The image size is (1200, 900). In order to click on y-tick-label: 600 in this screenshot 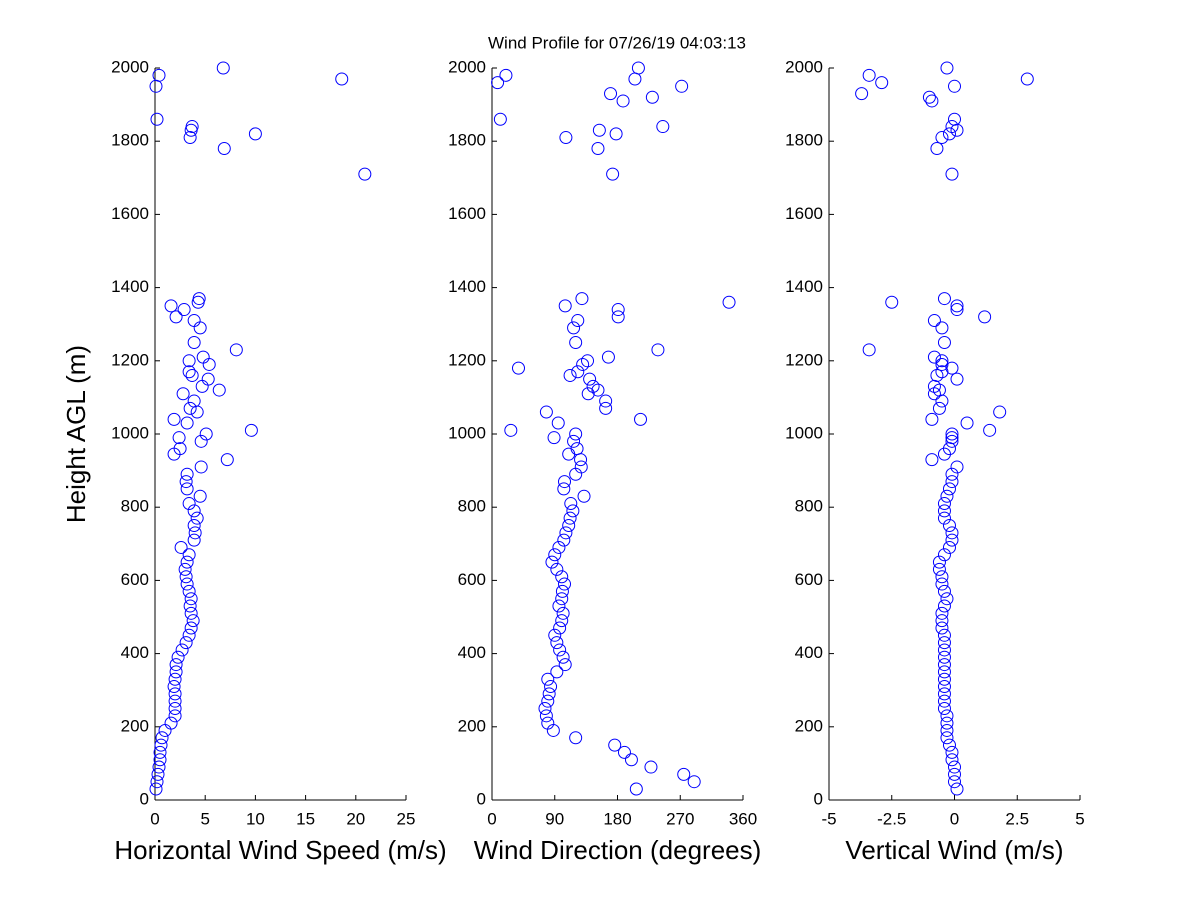, I will do `click(135, 579)`.